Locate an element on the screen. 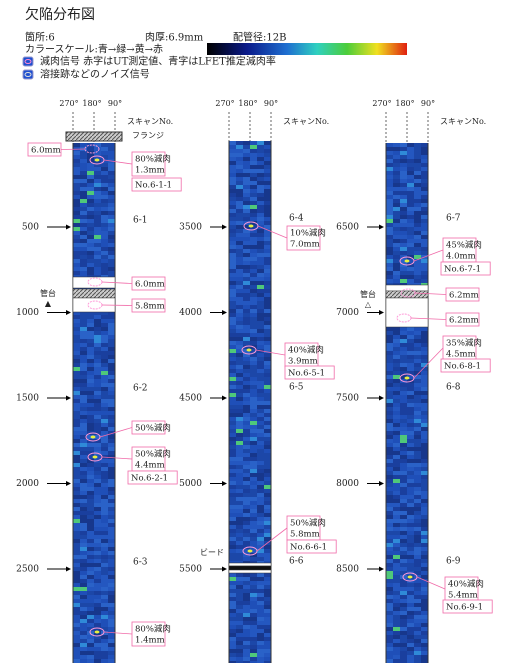 The height and width of the screenshot is (663, 507). marker-symbol: ▲ is located at coordinates (48, 303).